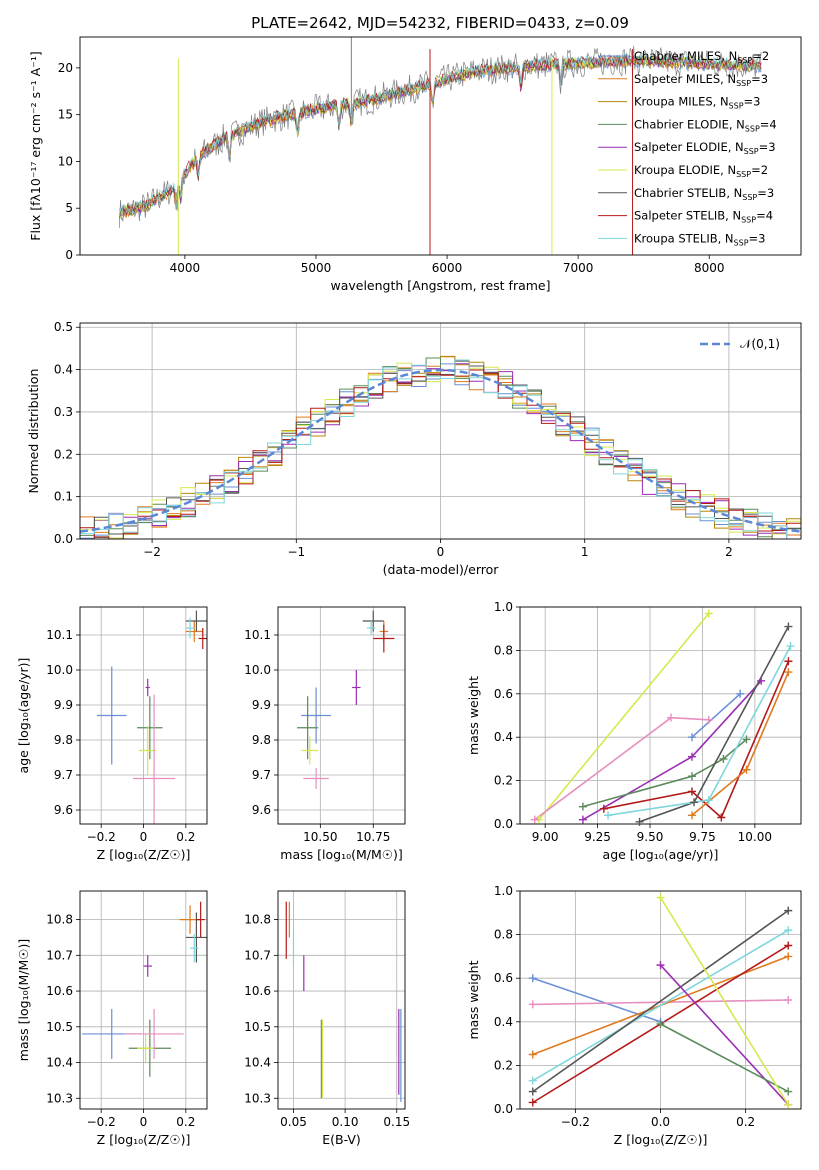 Image resolution: width=819 pixels, height=1170 pixels. I want to click on y-tick-label: 10.1, so click(257, 635).